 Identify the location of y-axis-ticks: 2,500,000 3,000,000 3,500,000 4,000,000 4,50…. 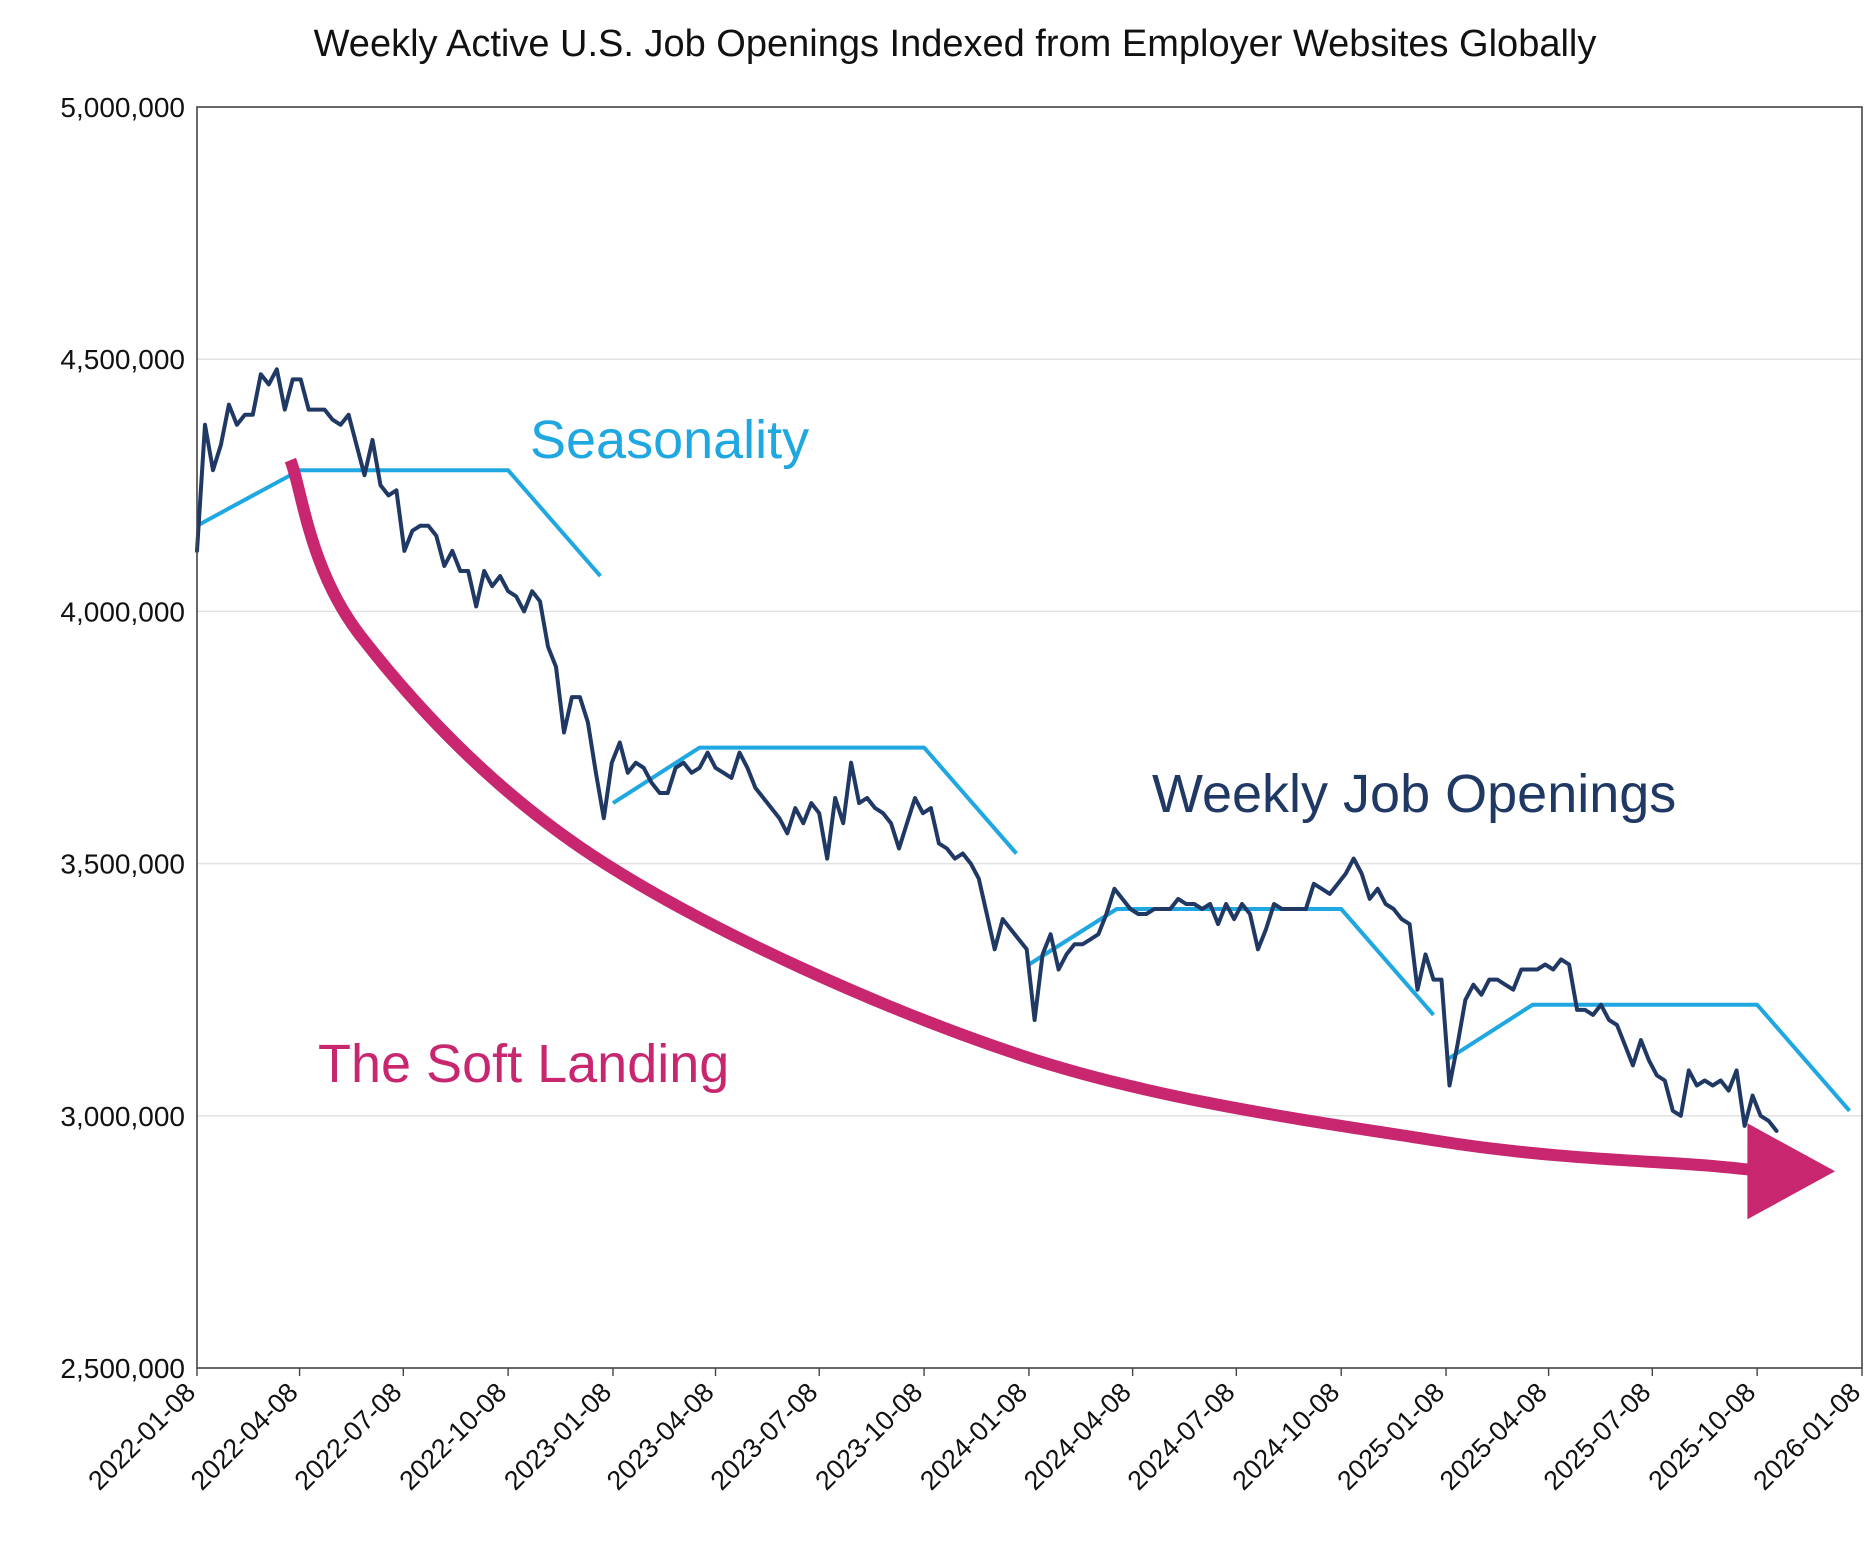
(122, 738).